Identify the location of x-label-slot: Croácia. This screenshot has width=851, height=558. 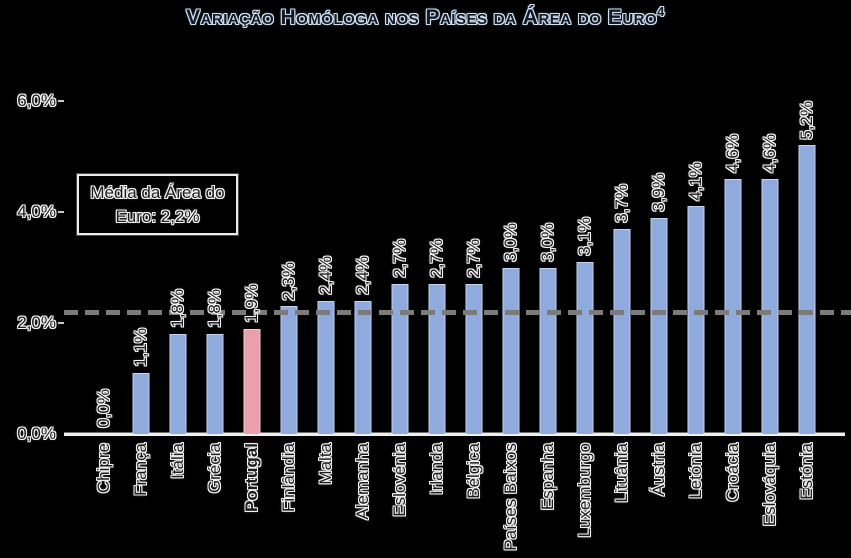
(732, 499).